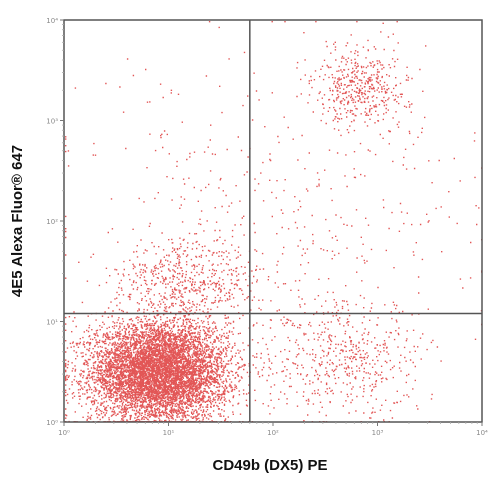 The image size is (492, 480). I want to click on x-tick-label: 10⁴, so click(482, 433).